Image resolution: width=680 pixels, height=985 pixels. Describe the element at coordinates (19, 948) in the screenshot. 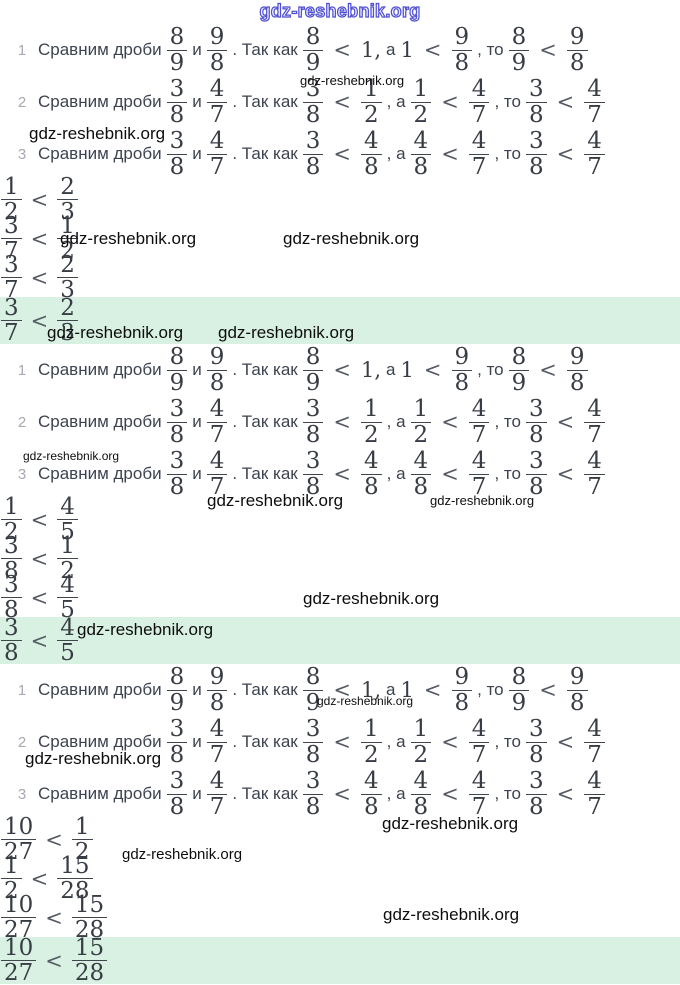

I see `numerator: 10` at that location.